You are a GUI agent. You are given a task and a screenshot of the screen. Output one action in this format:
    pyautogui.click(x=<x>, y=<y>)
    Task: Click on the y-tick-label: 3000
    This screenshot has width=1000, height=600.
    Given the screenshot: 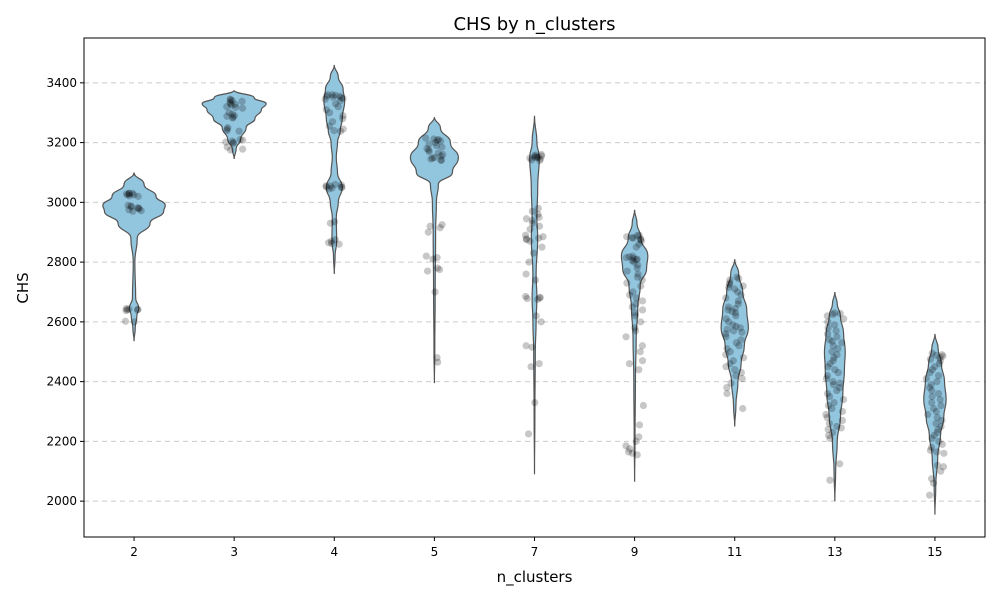 What is the action you would take?
    pyautogui.click(x=61, y=202)
    